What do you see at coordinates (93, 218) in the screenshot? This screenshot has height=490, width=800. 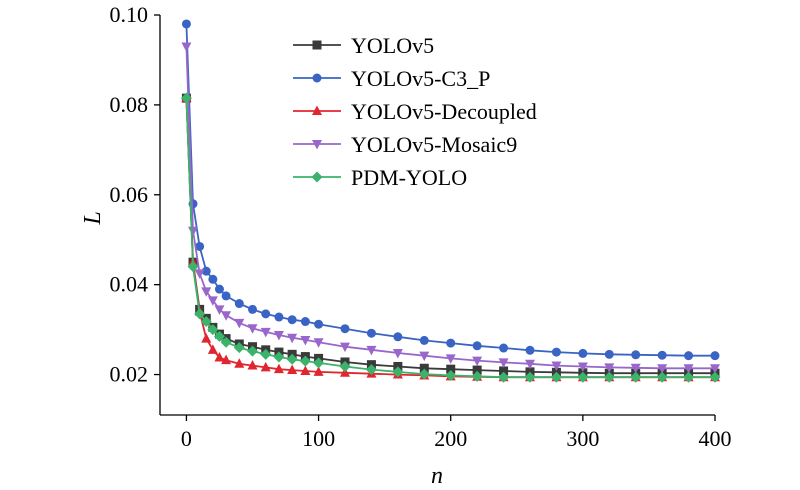 I see `y-axis-label: L` at bounding box center [93, 218].